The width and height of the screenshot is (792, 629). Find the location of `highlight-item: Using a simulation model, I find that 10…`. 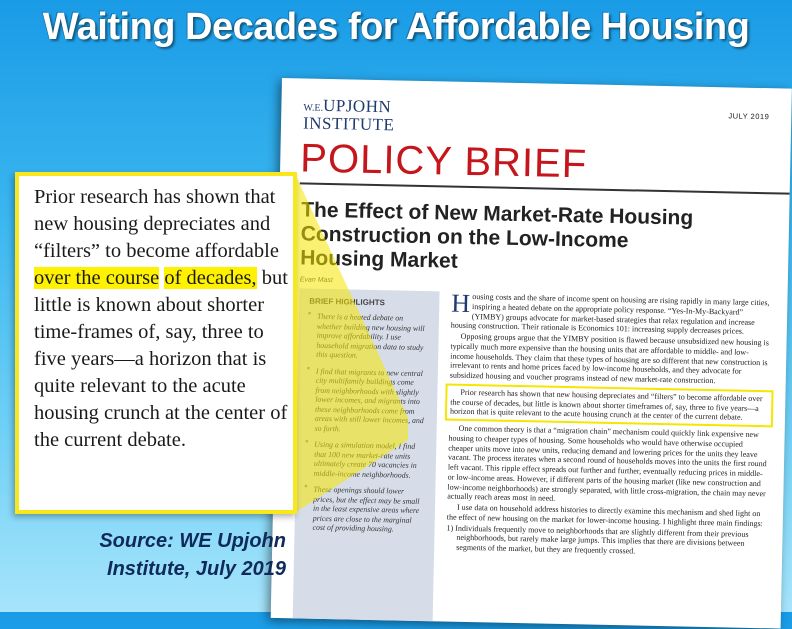

highlight-item: Using a simulation model, I find that 10… is located at coordinates (370, 460).